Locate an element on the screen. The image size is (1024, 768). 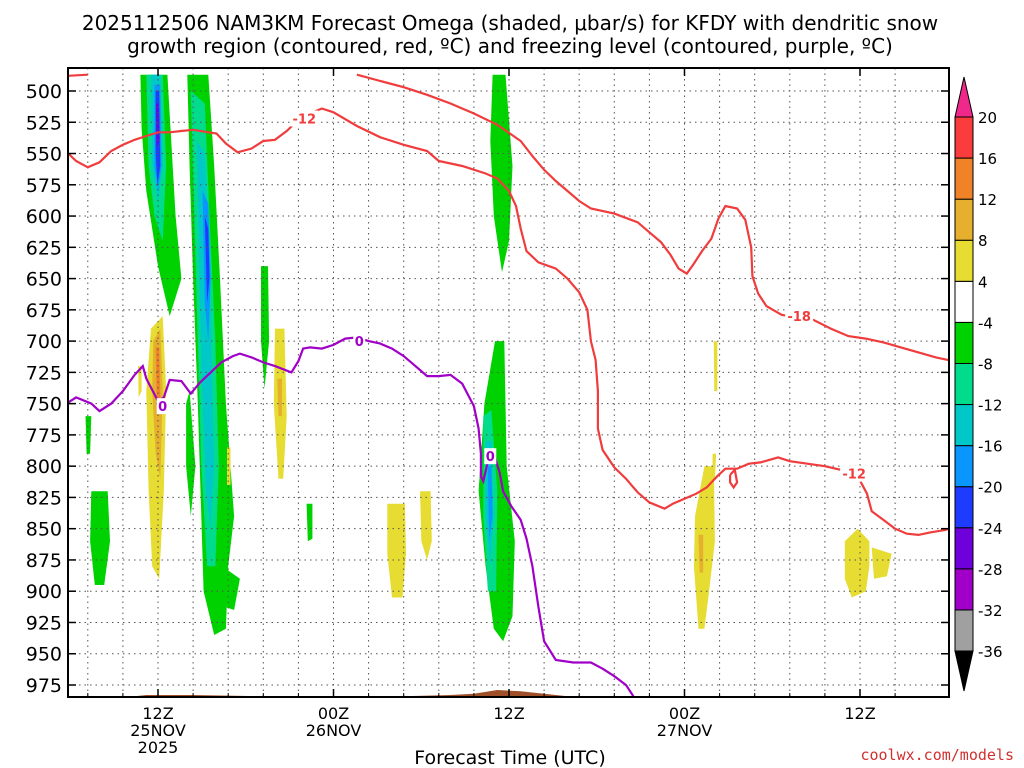
freezing-label-2: 0 is located at coordinates (490, 457).